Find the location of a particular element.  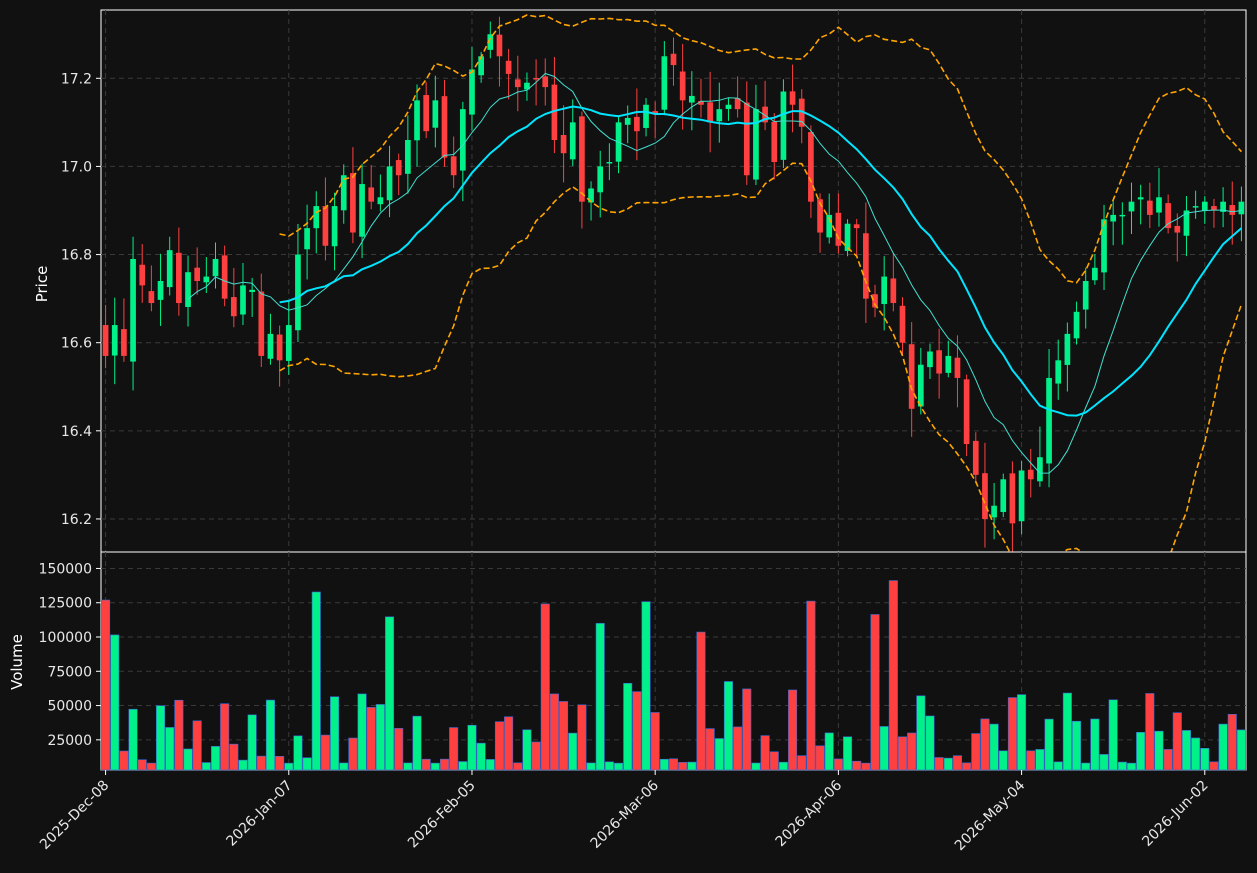

price-y-tick-label: 16.2 is located at coordinates (76, 520).